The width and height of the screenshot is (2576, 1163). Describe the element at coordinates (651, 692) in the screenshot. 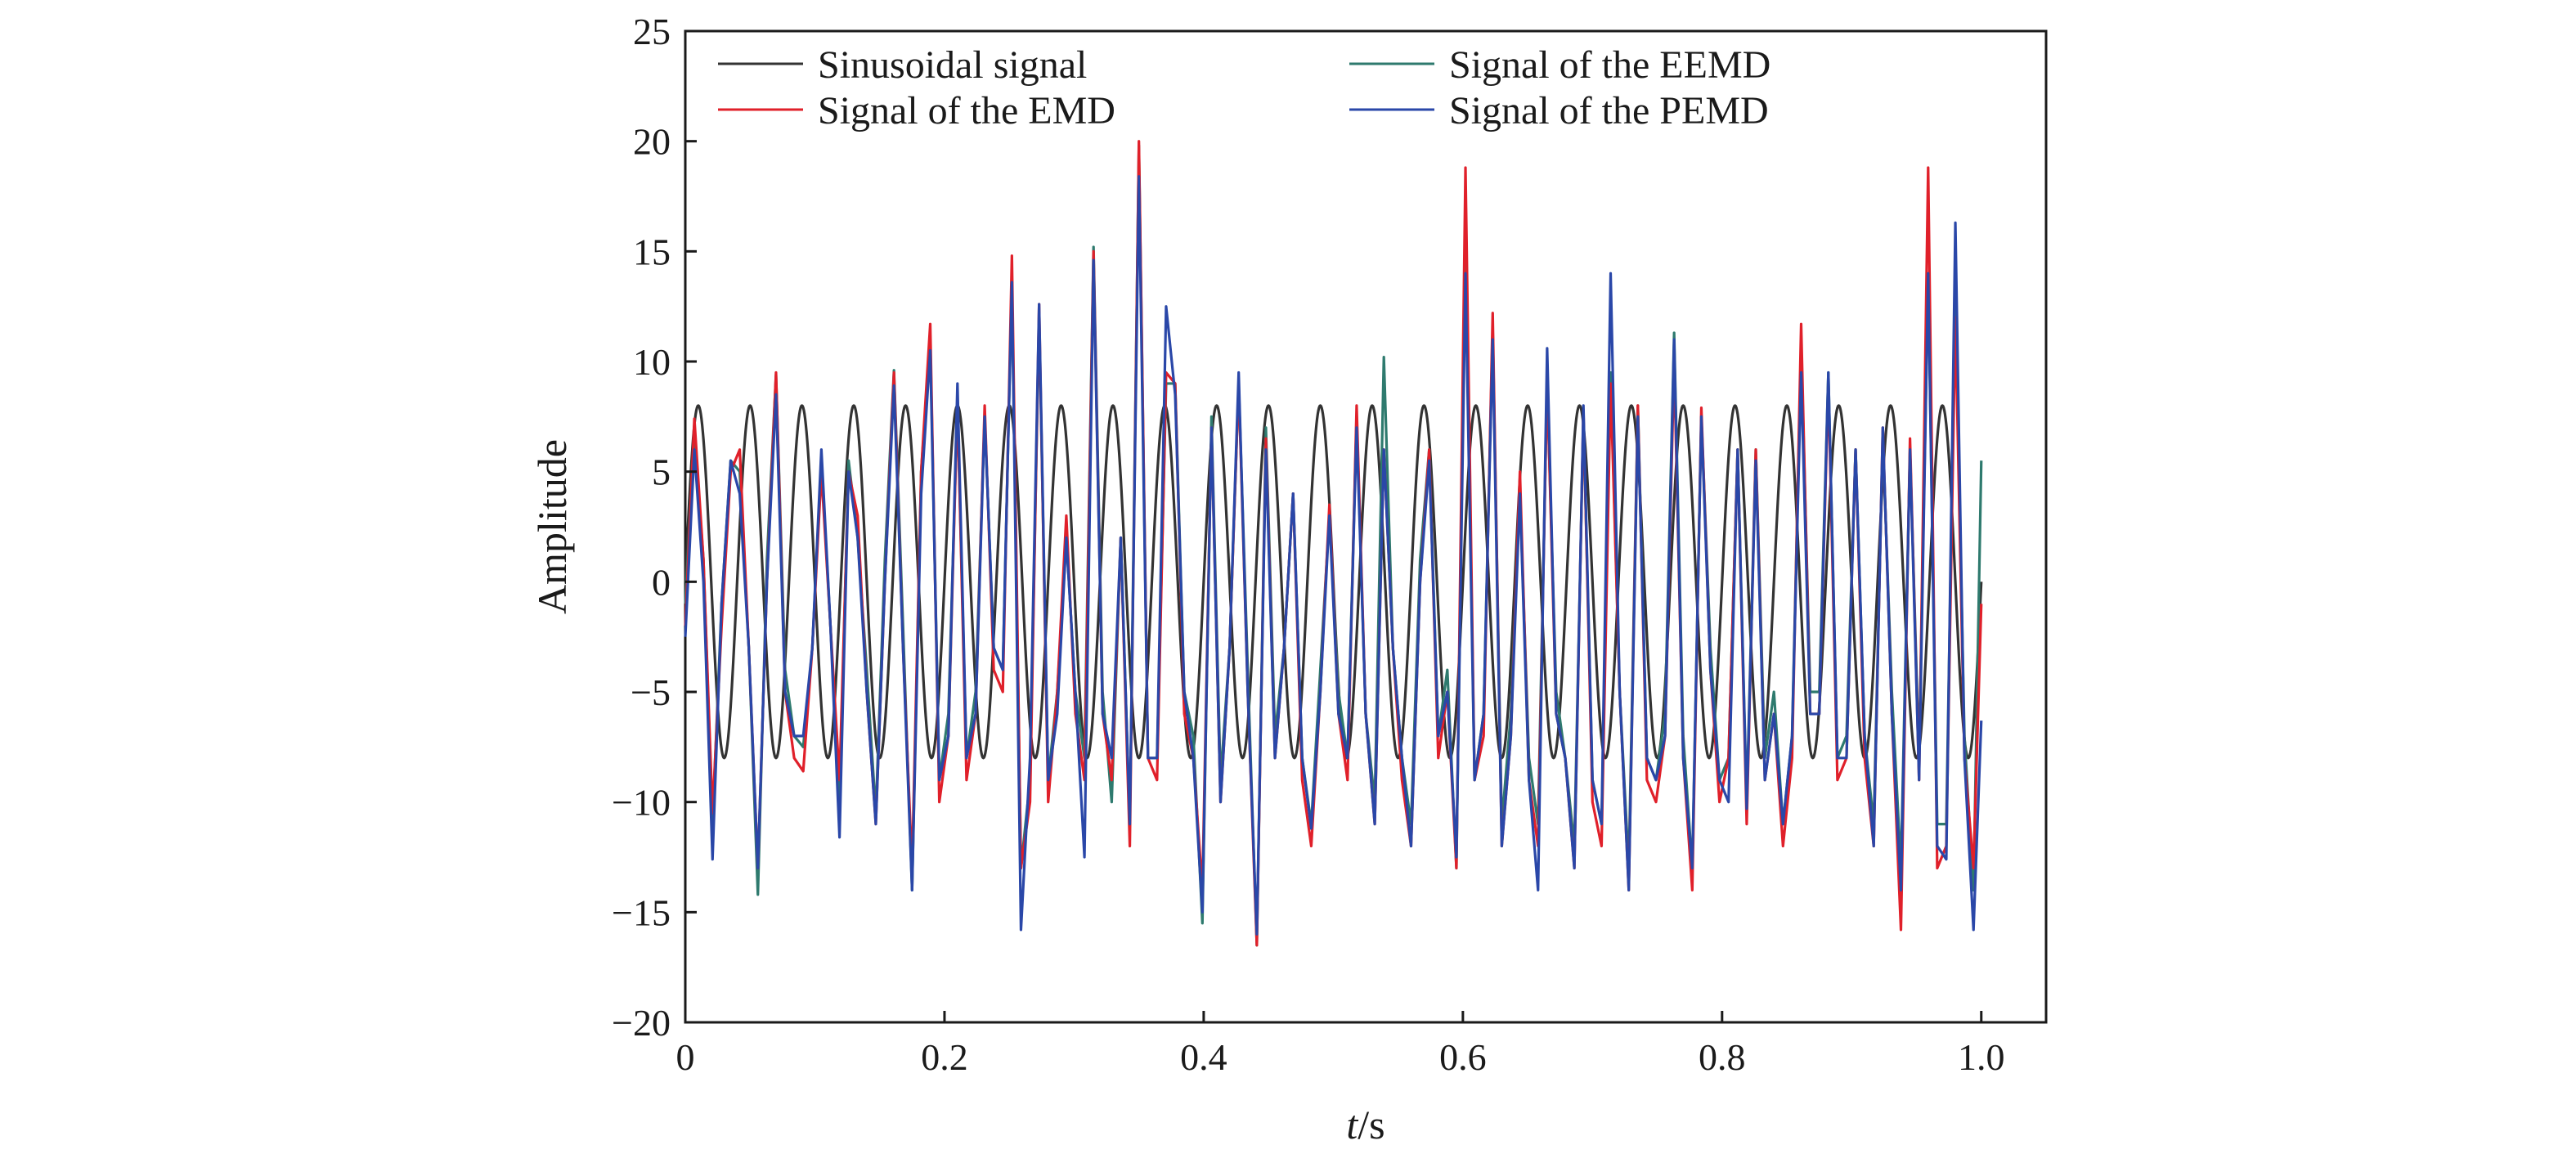

I see `y-tick-label: −5` at that location.